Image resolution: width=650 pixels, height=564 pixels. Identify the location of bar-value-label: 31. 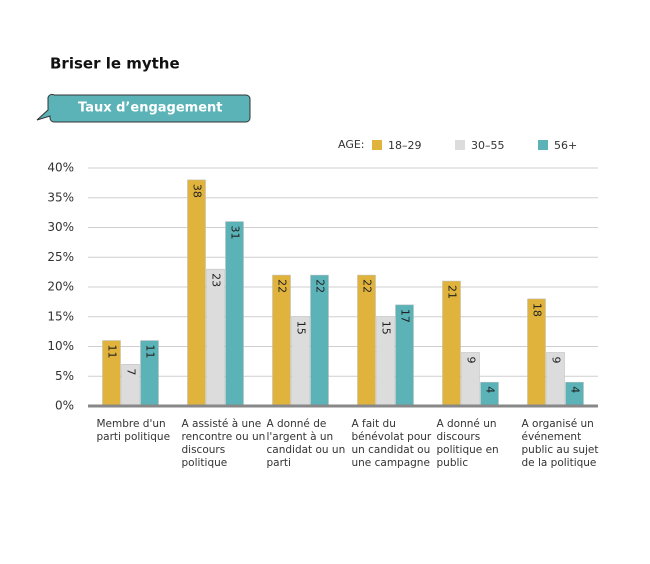
(235, 233).